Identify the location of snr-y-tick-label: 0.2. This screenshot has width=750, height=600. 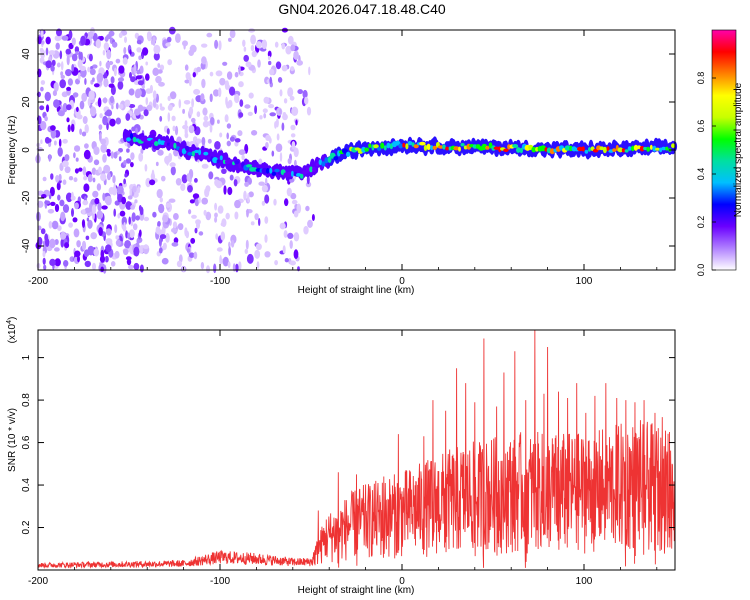
(26, 527).